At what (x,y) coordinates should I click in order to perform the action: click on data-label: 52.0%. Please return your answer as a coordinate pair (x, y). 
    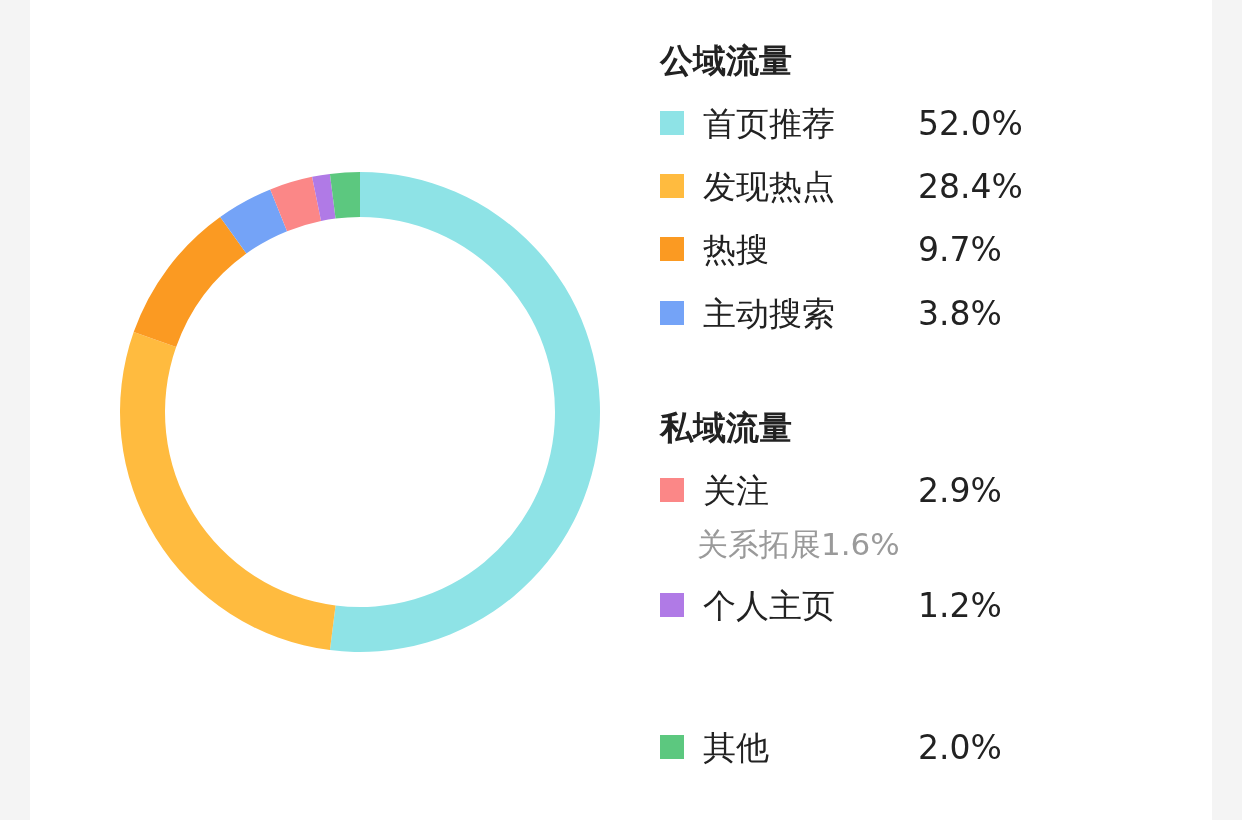
    Looking at the image, I should click on (970, 123).